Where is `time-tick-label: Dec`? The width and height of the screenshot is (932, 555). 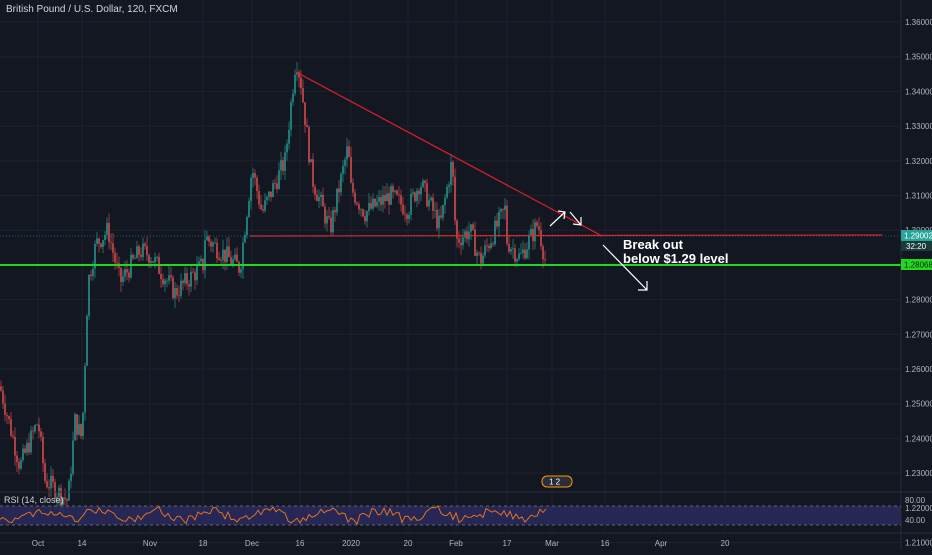
time-tick-label: Dec is located at coordinates (252, 543).